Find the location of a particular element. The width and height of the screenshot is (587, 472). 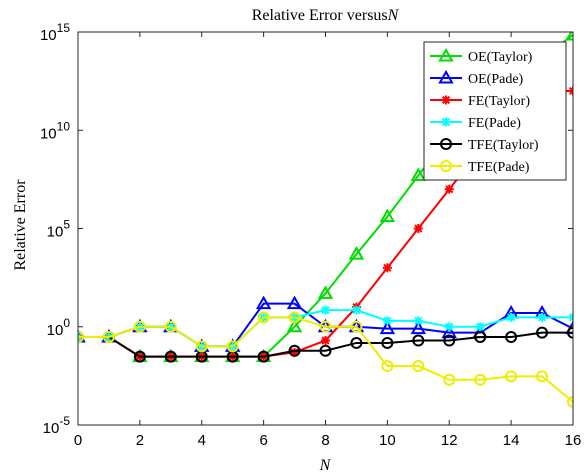

legend-entry-tfe-taylor: TFE(Taylor) is located at coordinates (484, 145).